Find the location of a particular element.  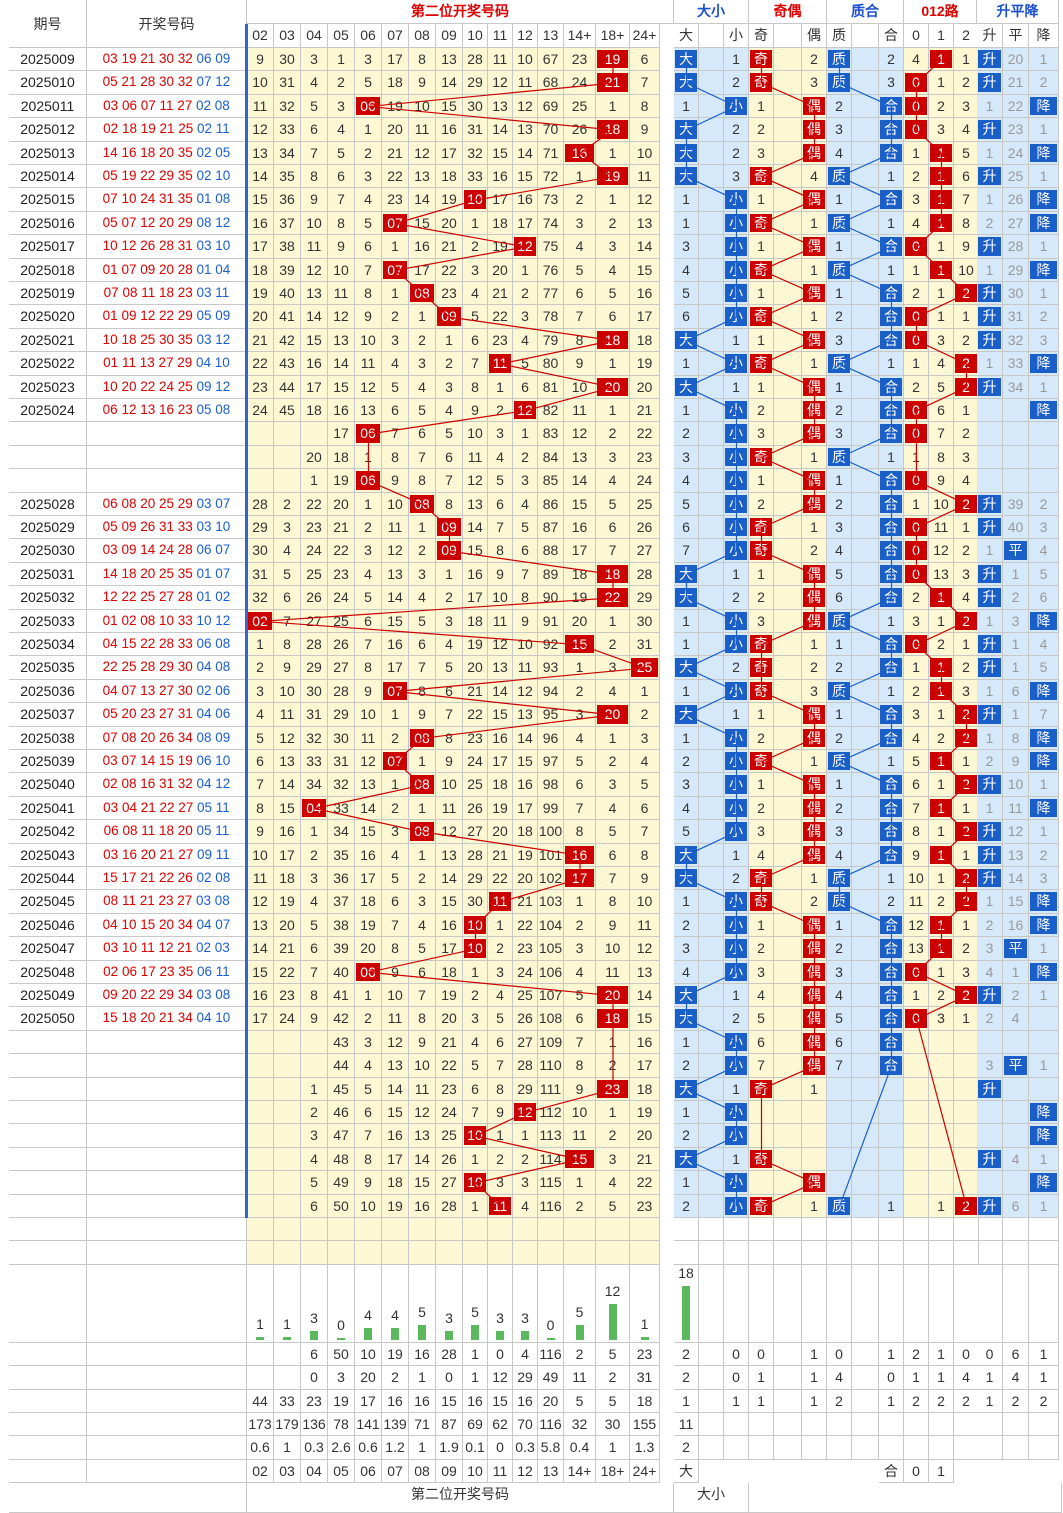

route-cell: 1 is located at coordinates (941, 270).